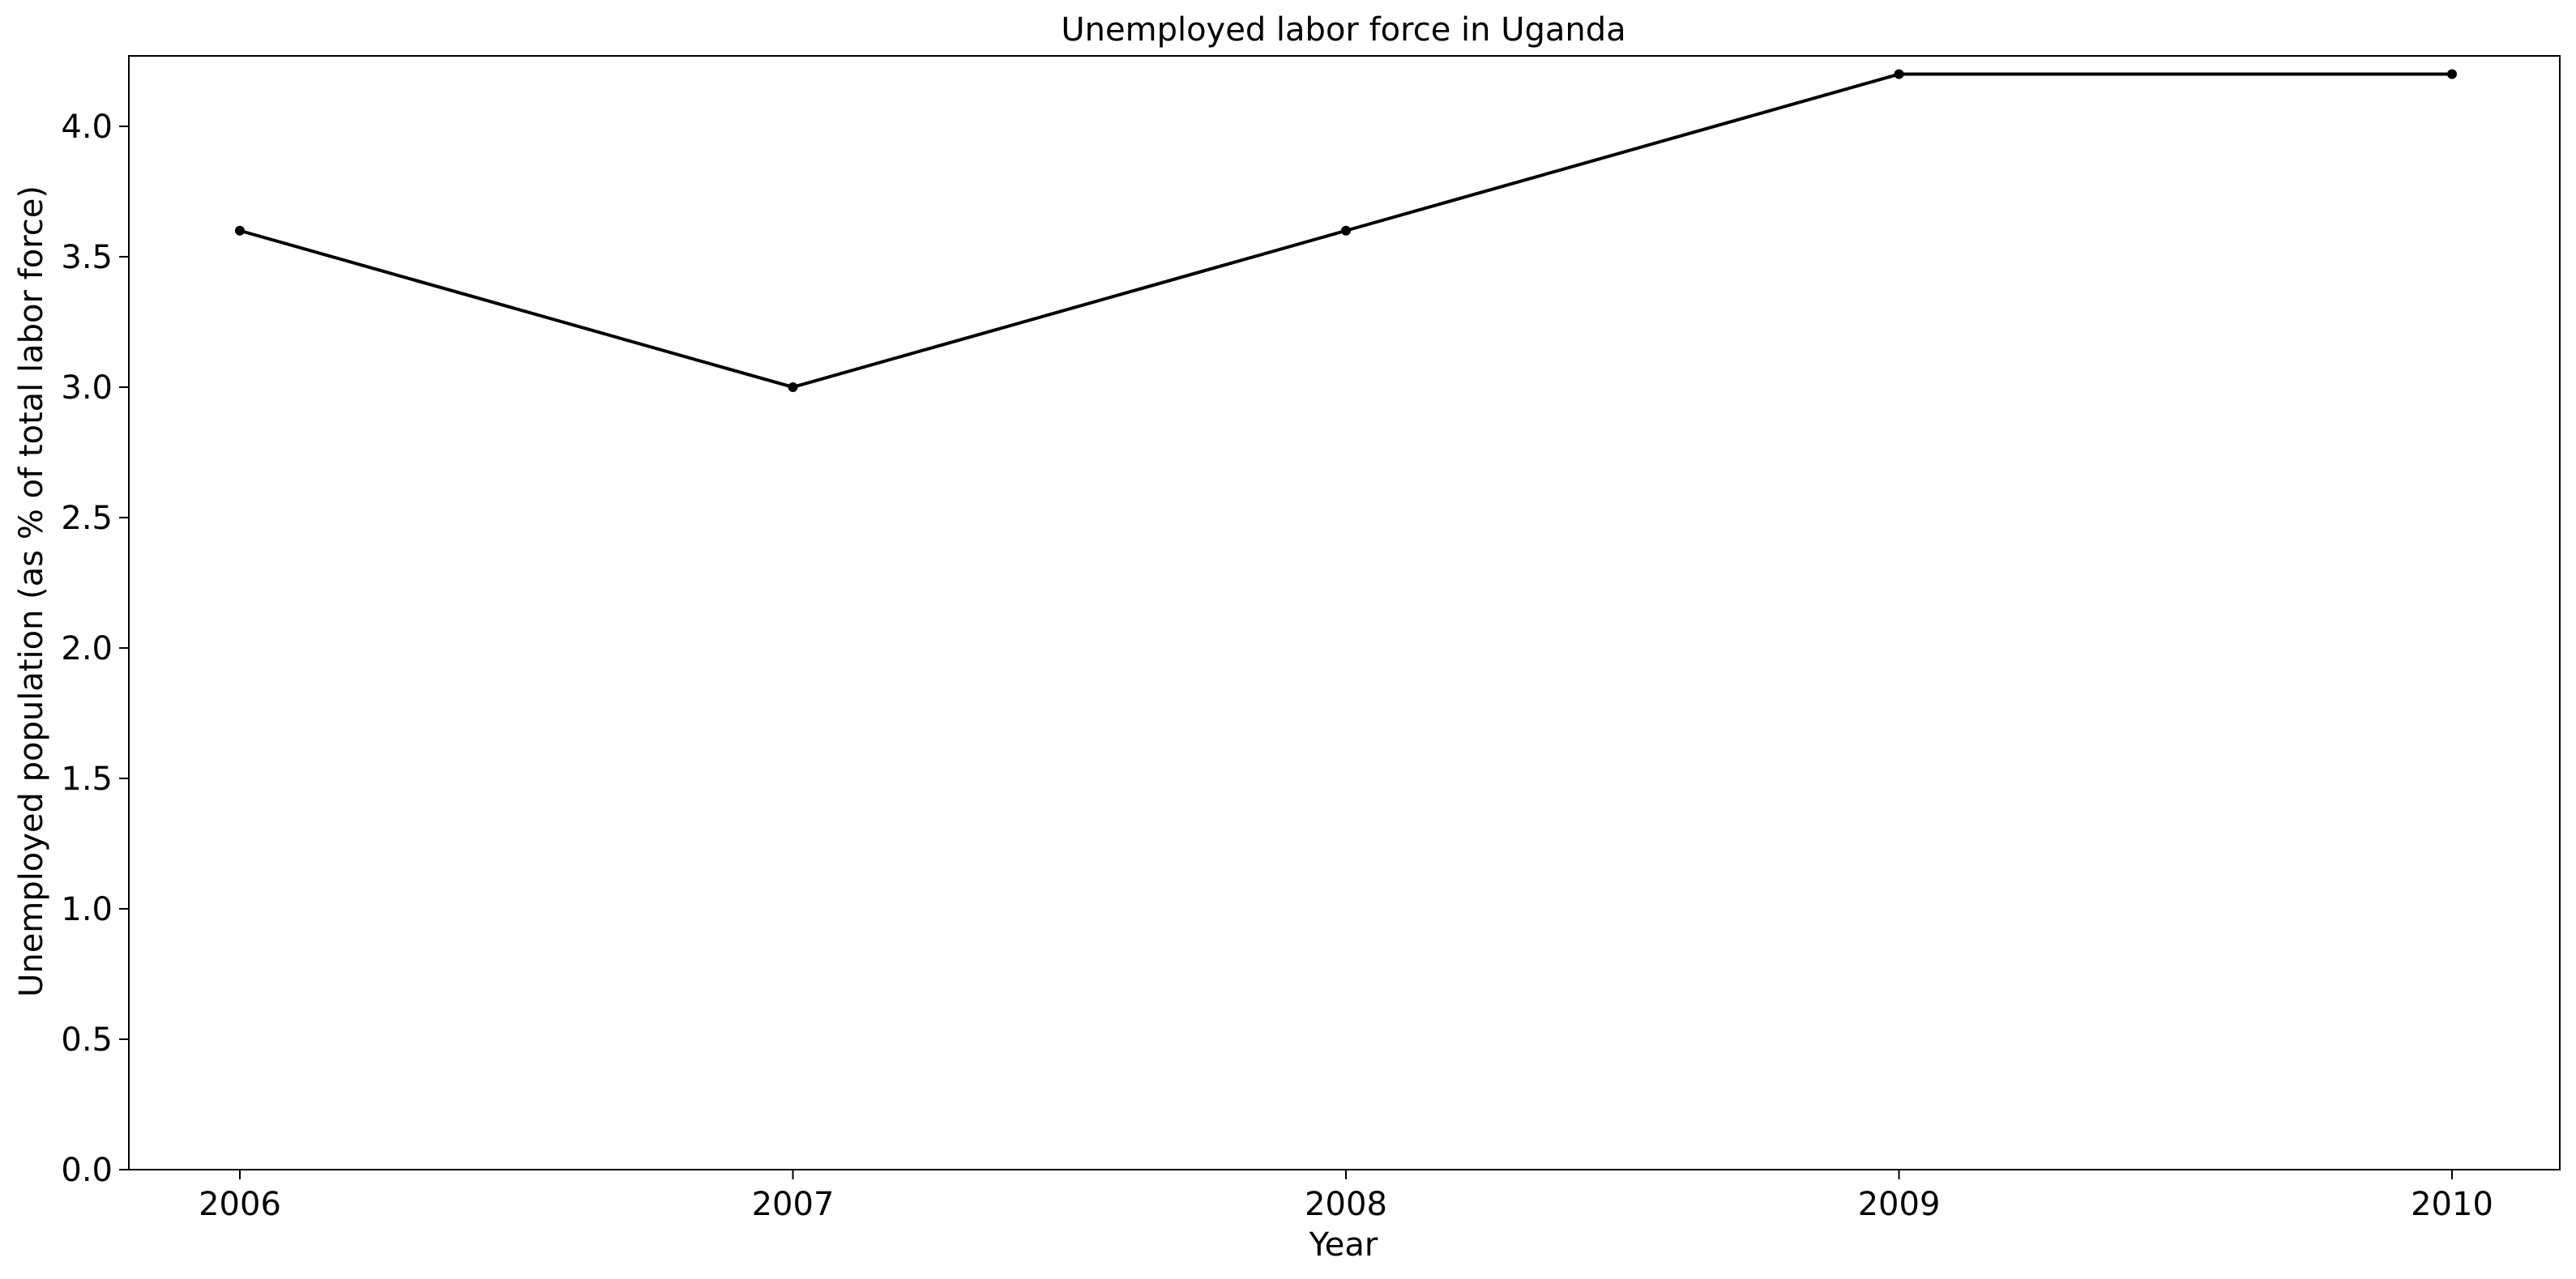 This screenshot has width=2576, height=1279. Describe the element at coordinates (87, 518) in the screenshot. I see `y-tick-label-5: 2.5` at that location.